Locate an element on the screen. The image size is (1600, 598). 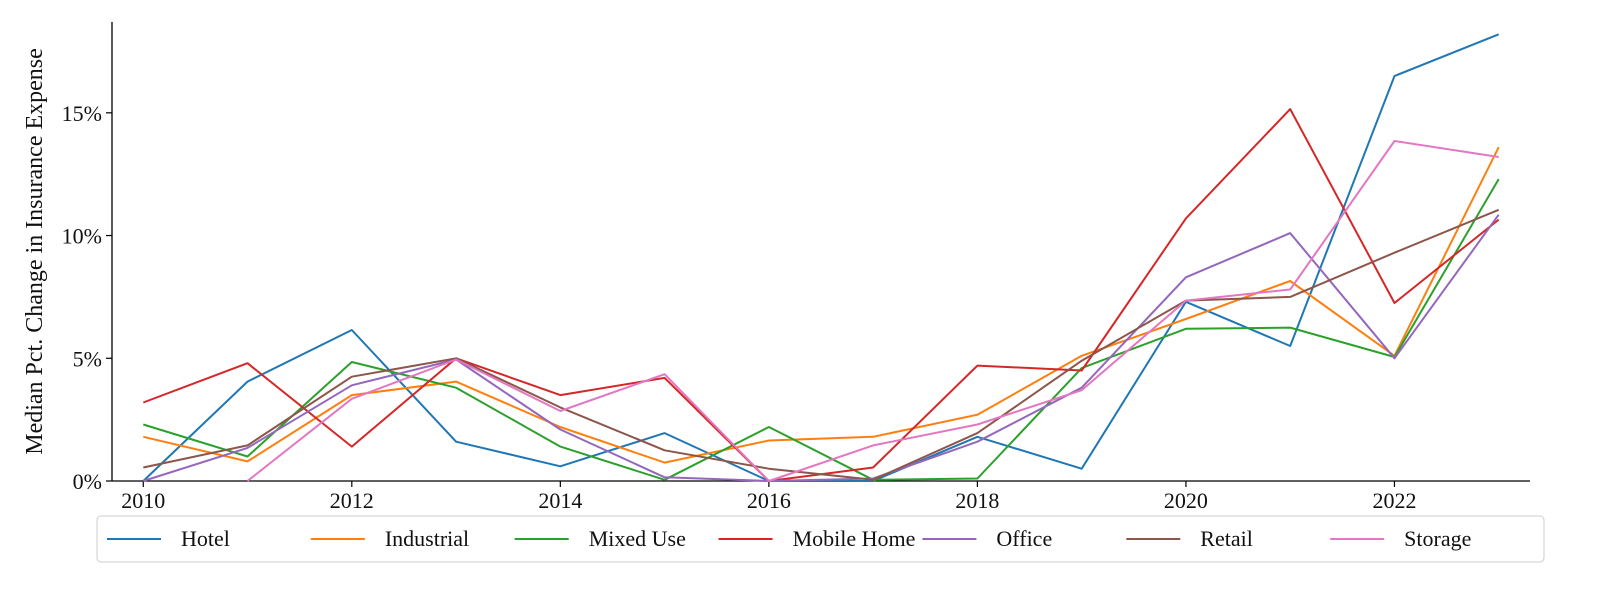
legend-label: Mobile Home is located at coordinates (854, 538).